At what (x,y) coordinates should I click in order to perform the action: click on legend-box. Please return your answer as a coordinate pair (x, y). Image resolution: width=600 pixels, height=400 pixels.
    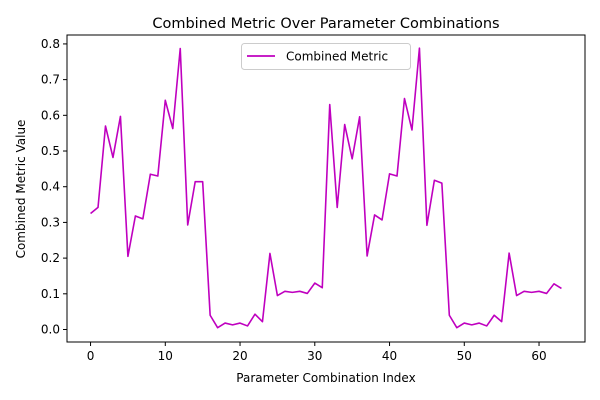
    Looking at the image, I should click on (326, 56).